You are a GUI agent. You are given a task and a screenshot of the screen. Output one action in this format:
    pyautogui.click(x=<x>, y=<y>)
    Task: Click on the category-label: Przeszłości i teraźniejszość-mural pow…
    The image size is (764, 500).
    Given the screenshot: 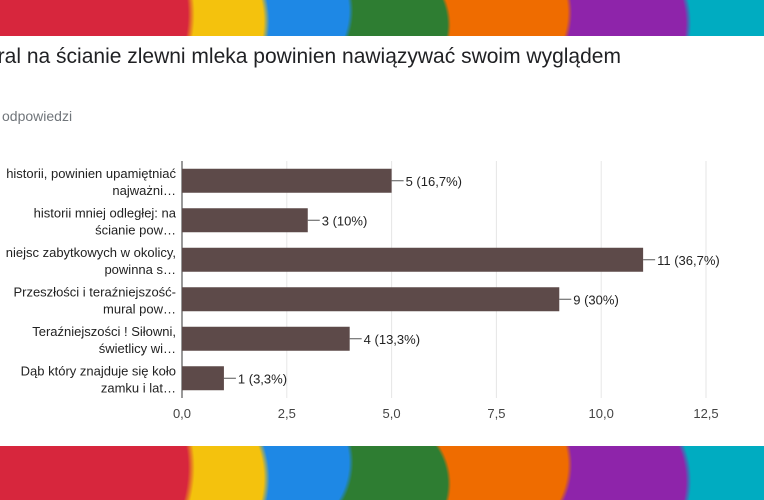 What is the action you would take?
    pyautogui.click(x=94, y=300)
    